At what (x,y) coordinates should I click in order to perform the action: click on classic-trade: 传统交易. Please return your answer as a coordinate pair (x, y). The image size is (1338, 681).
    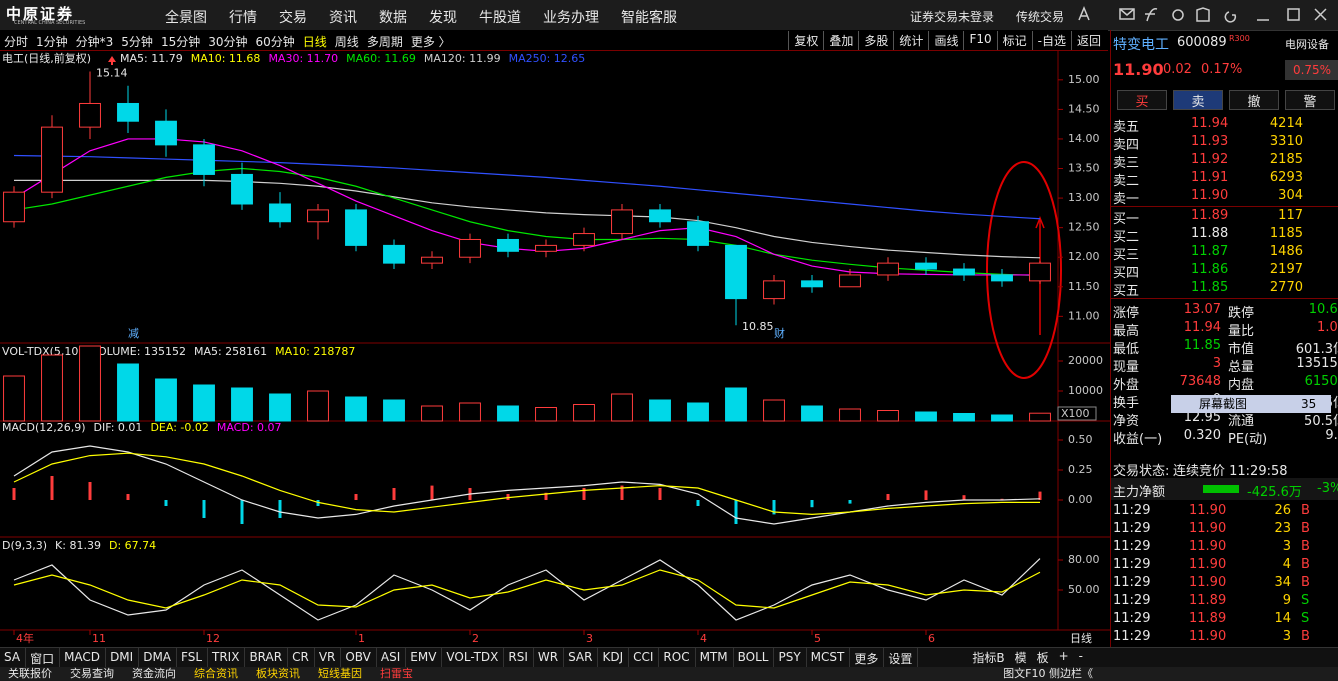
    Looking at the image, I should click on (1040, 17).